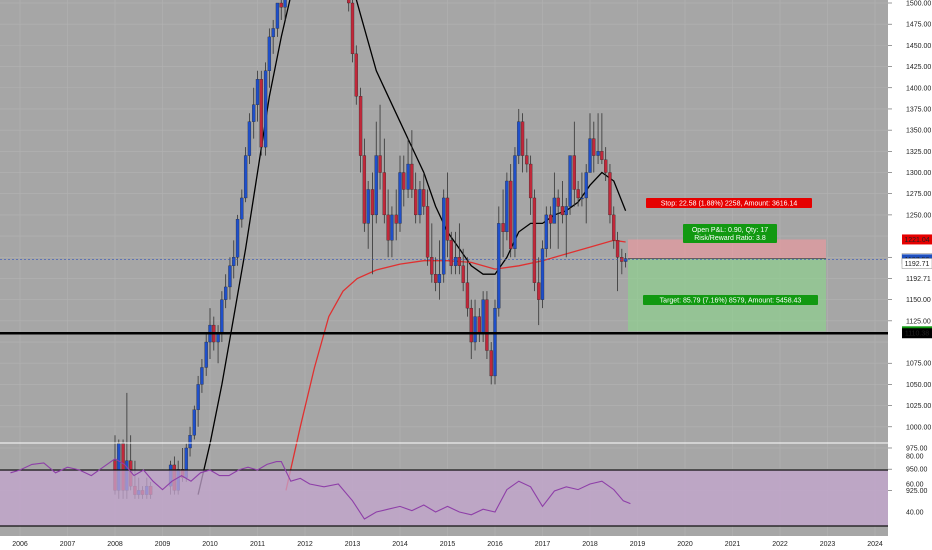 The height and width of the screenshot is (550, 932). What do you see at coordinates (400, 544) in the screenshot?
I see `year-label: 2014` at bounding box center [400, 544].